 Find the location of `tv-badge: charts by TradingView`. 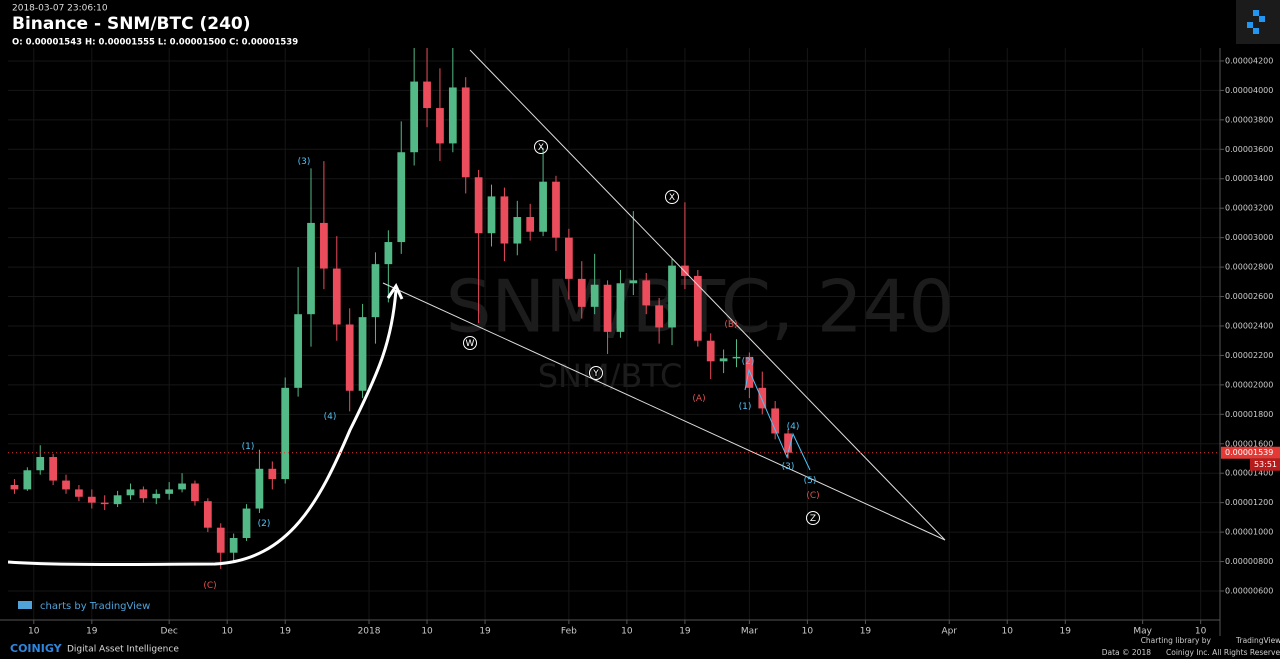

tv-badge: charts by TradingView is located at coordinates (95, 606).